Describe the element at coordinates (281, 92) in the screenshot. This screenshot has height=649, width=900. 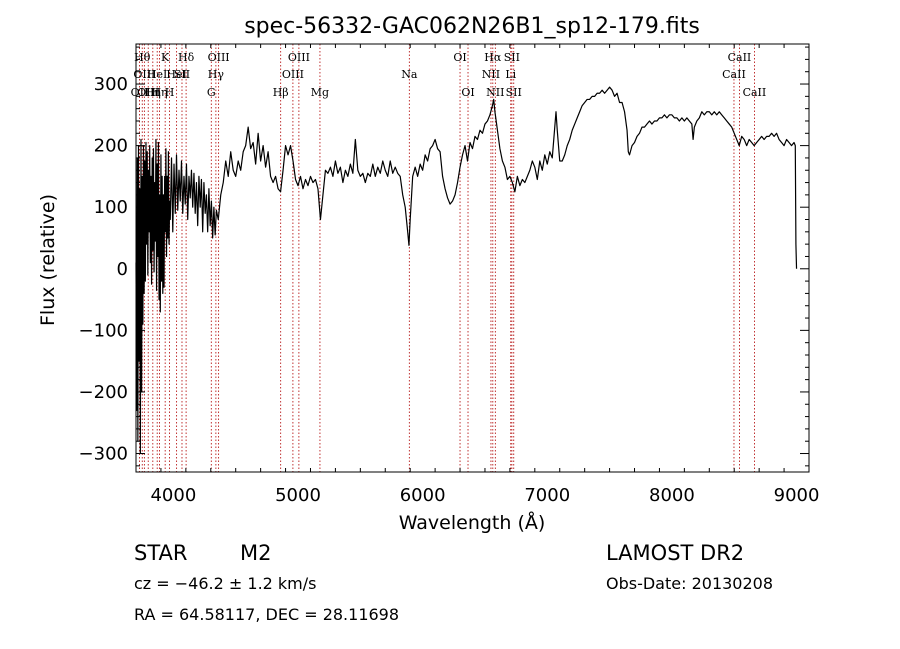
I see `line-marker-label: Hβ` at that location.